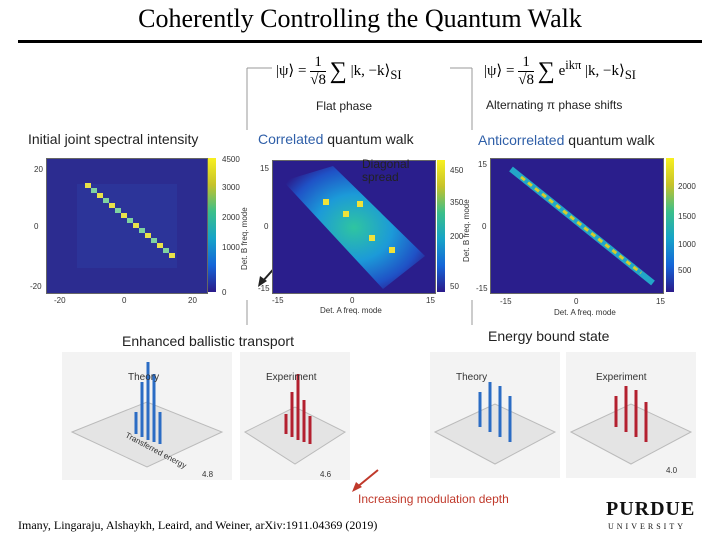  What do you see at coordinates (231, 247) in the screenshot?
I see `initial-cbar-tick: 1000` at bounding box center [231, 247].